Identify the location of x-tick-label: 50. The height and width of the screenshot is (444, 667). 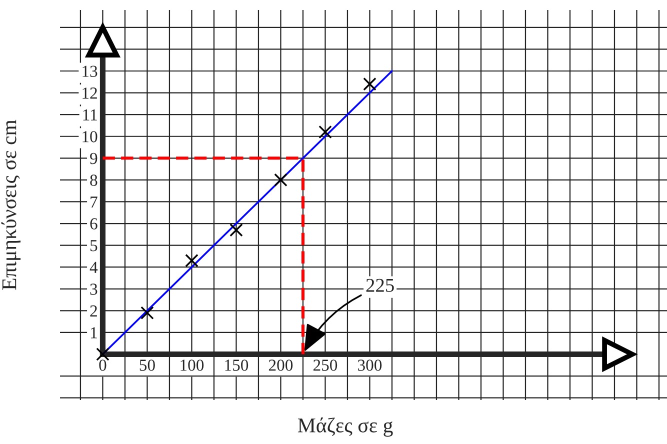
(147, 365).